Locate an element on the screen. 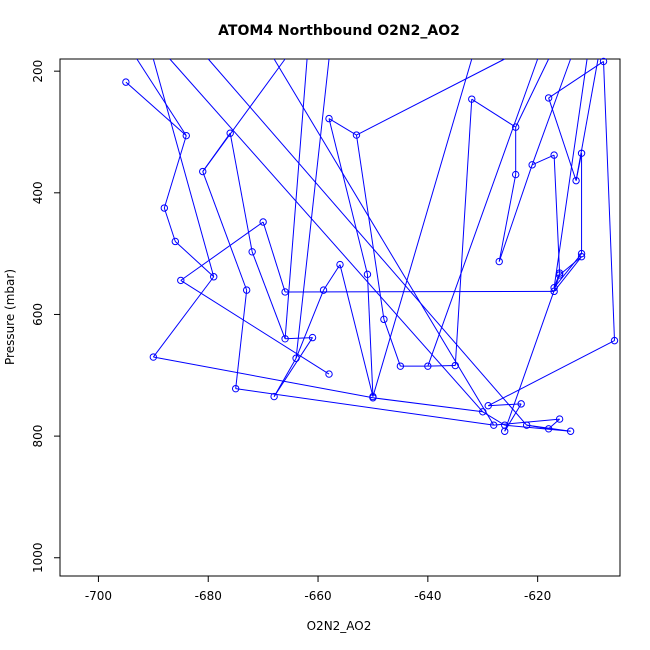 The image size is (650, 650). chart-title: ATOM4 Northbound O2N2_AO2 is located at coordinates (339, 31).